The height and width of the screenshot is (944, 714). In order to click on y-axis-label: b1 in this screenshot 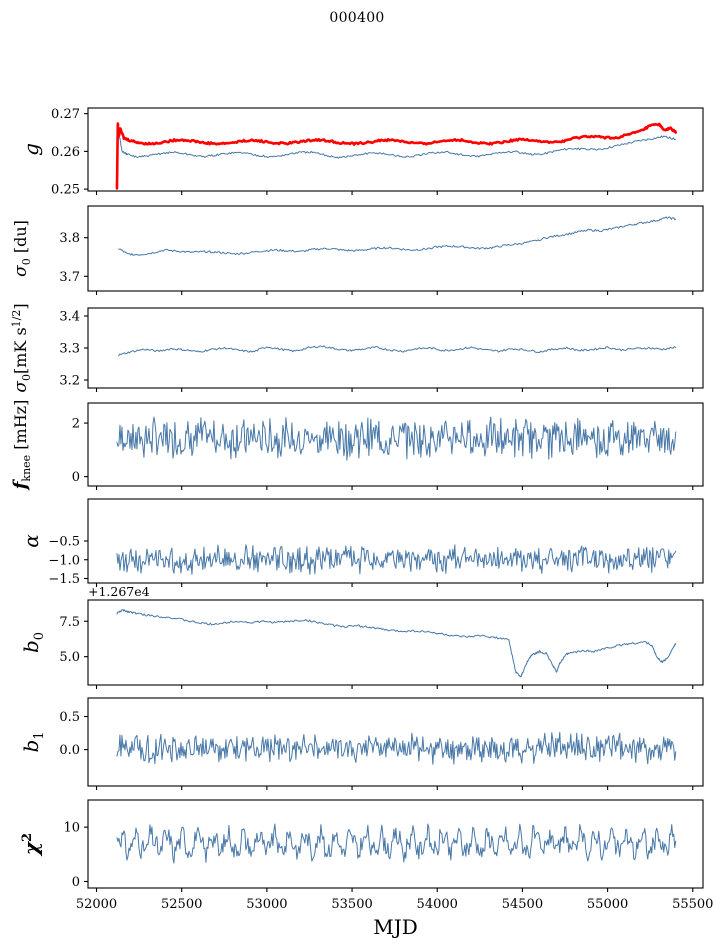, I will do `click(33, 741)`.